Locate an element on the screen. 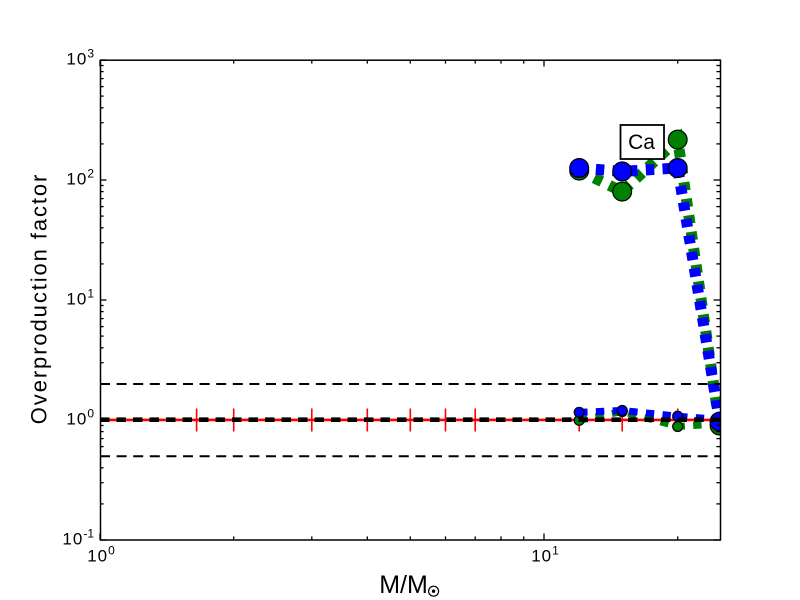 This screenshot has height=600, width=800. svg-text: M/M is located at coordinates (403, 585).